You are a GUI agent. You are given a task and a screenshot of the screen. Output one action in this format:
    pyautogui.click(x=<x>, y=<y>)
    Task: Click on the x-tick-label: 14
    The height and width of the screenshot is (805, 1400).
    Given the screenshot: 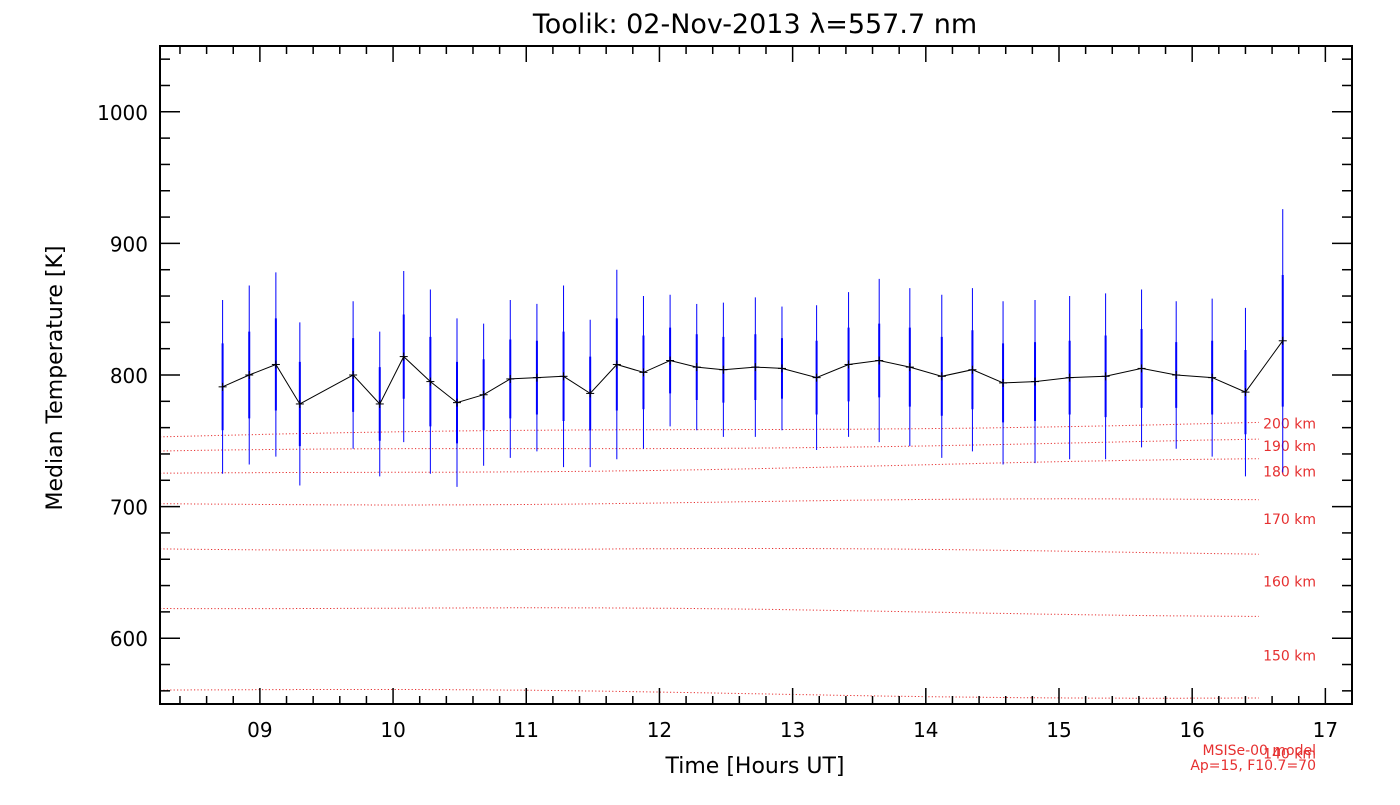 What is the action you would take?
    pyautogui.click(x=925, y=730)
    